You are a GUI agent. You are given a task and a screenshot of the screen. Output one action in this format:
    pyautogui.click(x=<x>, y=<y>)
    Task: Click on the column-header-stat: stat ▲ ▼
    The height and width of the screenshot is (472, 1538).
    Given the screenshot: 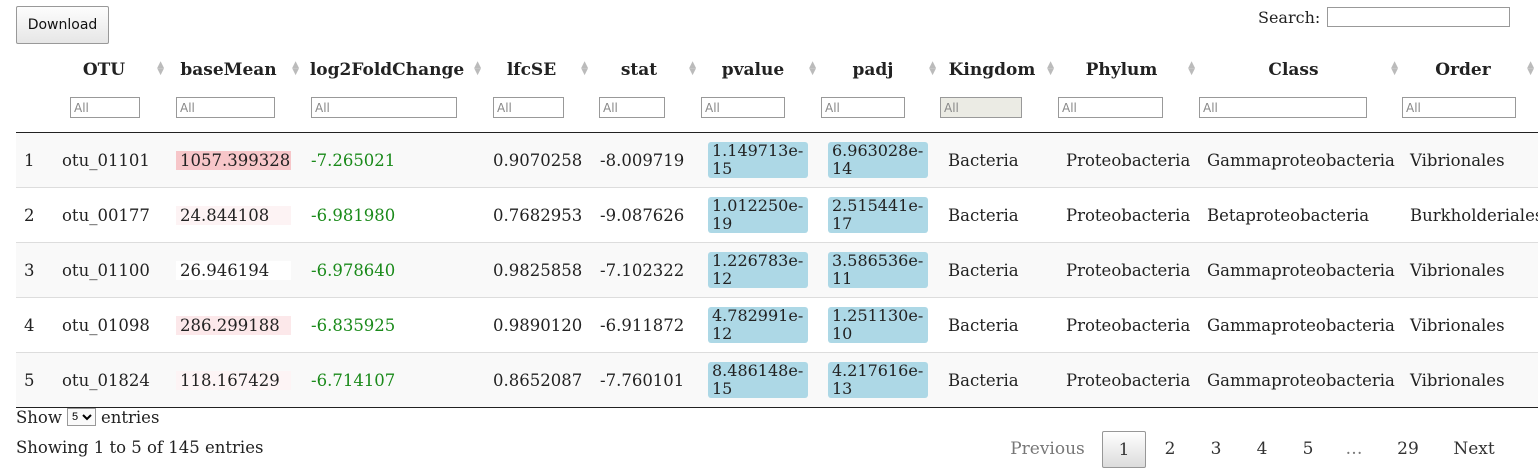 What is the action you would take?
    pyautogui.click(x=658, y=70)
    